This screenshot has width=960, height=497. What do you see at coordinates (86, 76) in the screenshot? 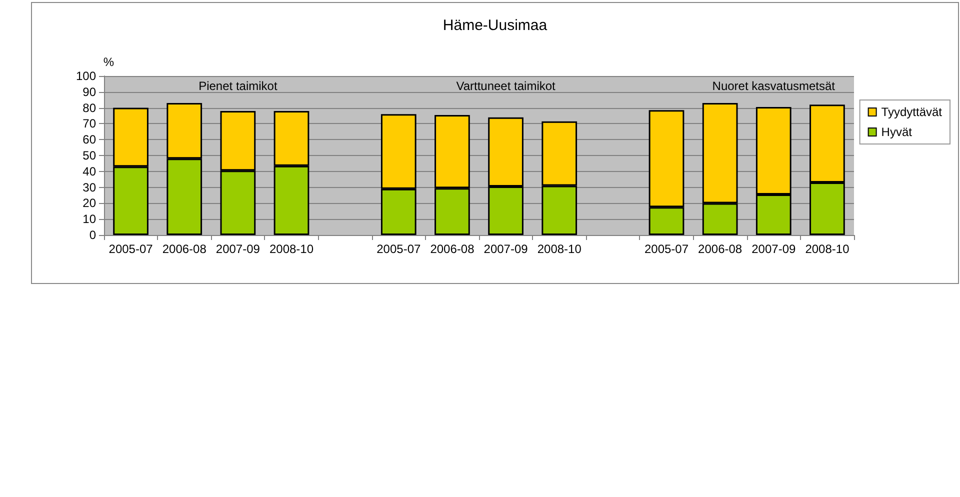
I see `y-tick-label: 100` at bounding box center [86, 76].